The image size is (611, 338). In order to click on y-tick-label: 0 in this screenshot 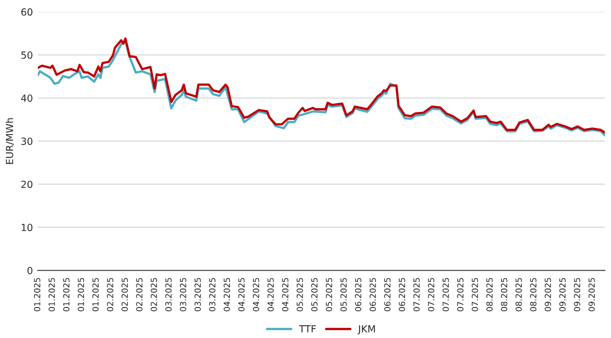, I will do `click(29, 270)`.